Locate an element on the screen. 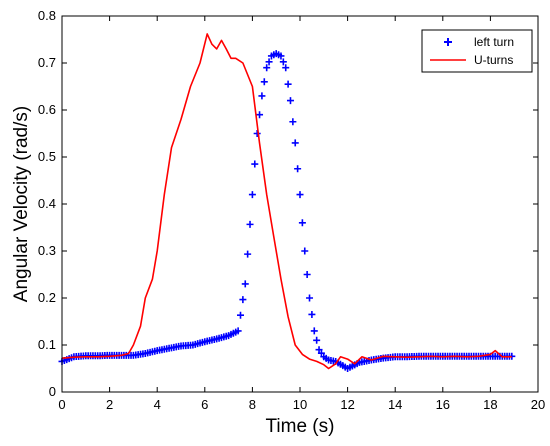  x-tick-label: 10 is located at coordinates (300, 404).